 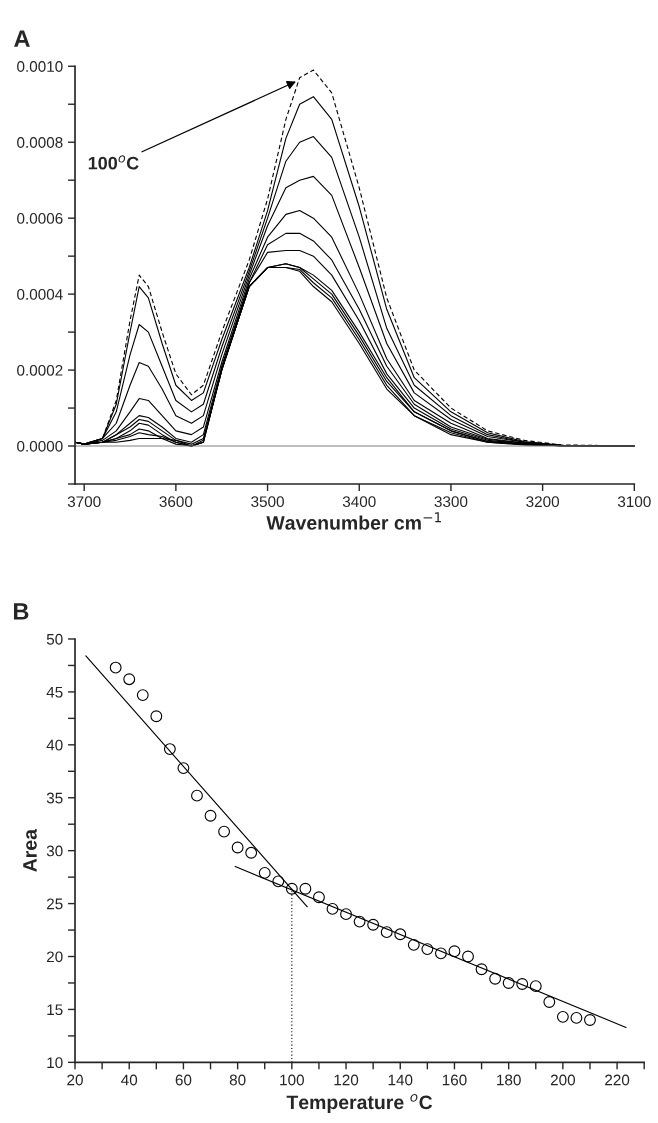 I want to click on y-tick-label: 0.0004, so click(x=40, y=294).